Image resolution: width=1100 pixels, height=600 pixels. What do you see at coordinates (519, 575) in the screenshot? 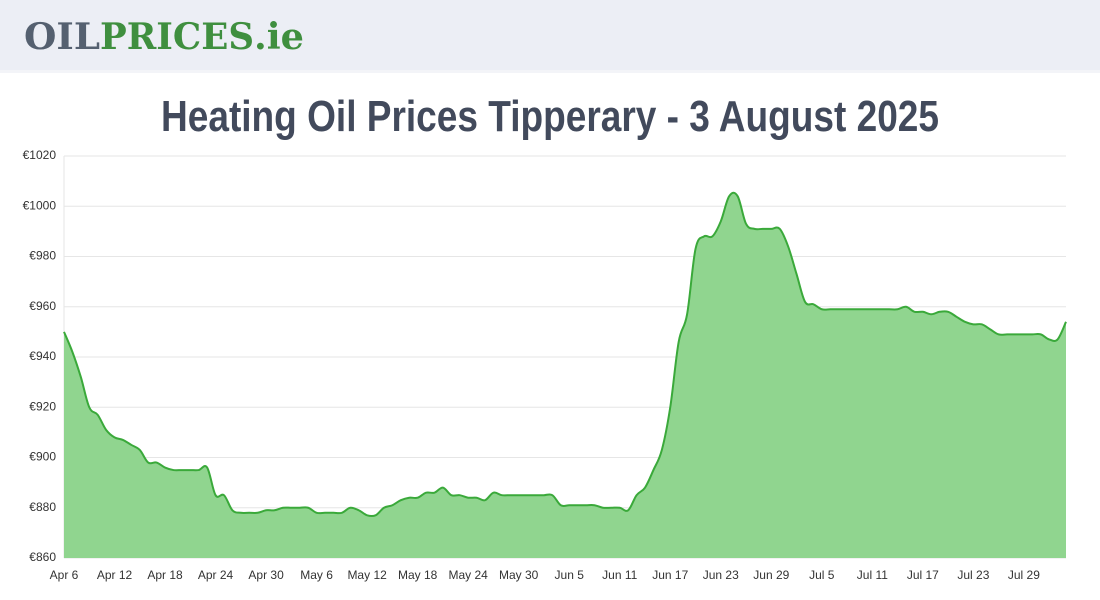
I see `x-tick-label: May 30` at bounding box center [519, 575].